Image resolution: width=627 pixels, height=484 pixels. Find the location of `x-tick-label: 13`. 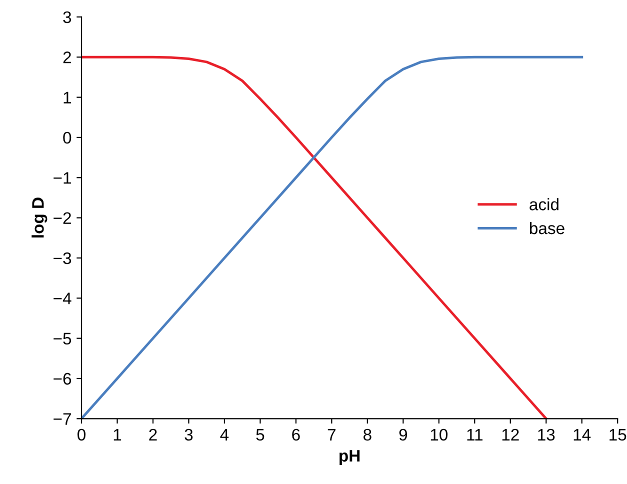

x-tick-label: 13 is located at coordinates (546, 434).